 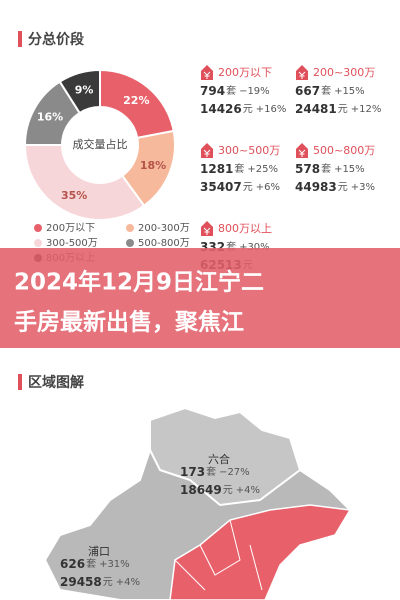 What do you see at coordinates (56, 382) in the screenshot?
I see `section-title: 区域图解` at bounding box center [56, 382].